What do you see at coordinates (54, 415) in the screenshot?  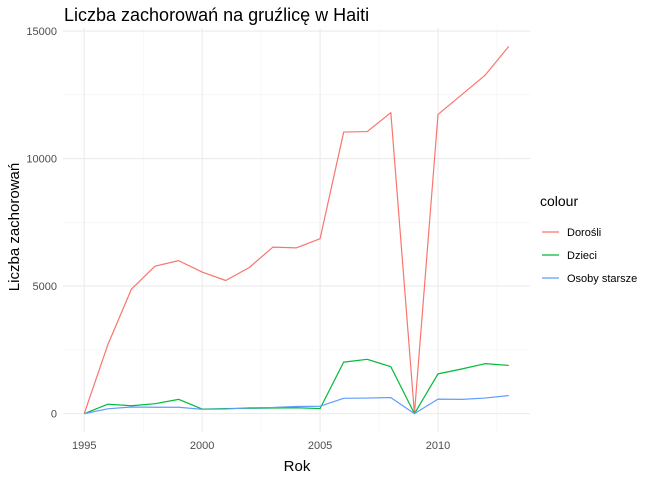 I see `y-tick-label: 0` at bounding box center [54, 415].